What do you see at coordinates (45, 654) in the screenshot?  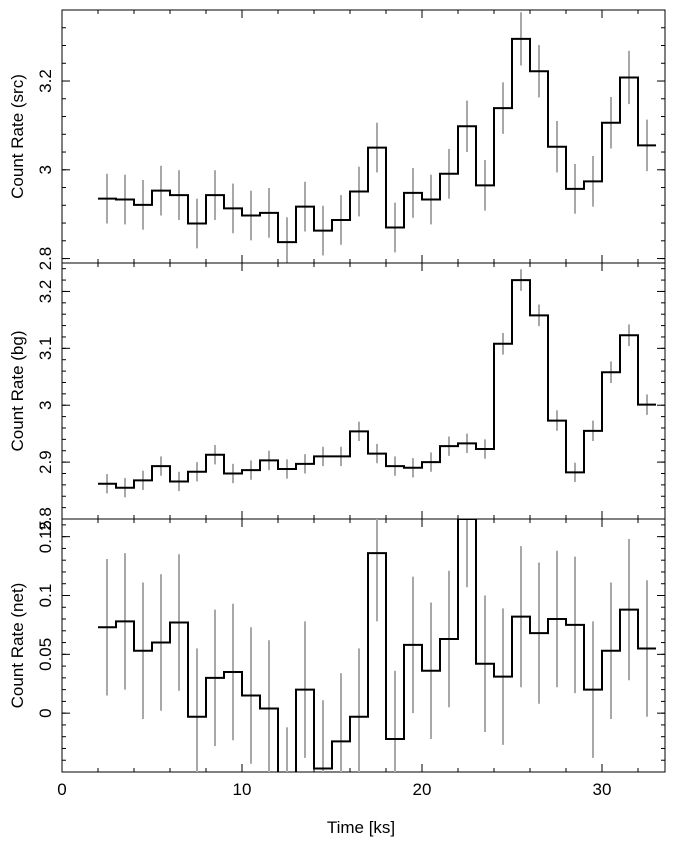 I see `y-tick-label: 0.05` at bounding box center [45, 654].